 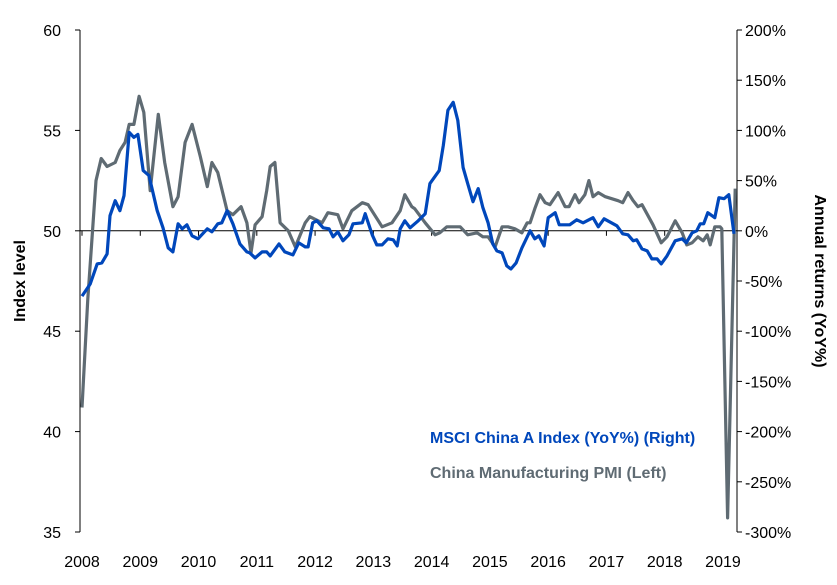 What do you see at coordinates (768, 533) in the screenshot?
I see `y-right-tick-label: -300%` at bounding box center [768, 533].